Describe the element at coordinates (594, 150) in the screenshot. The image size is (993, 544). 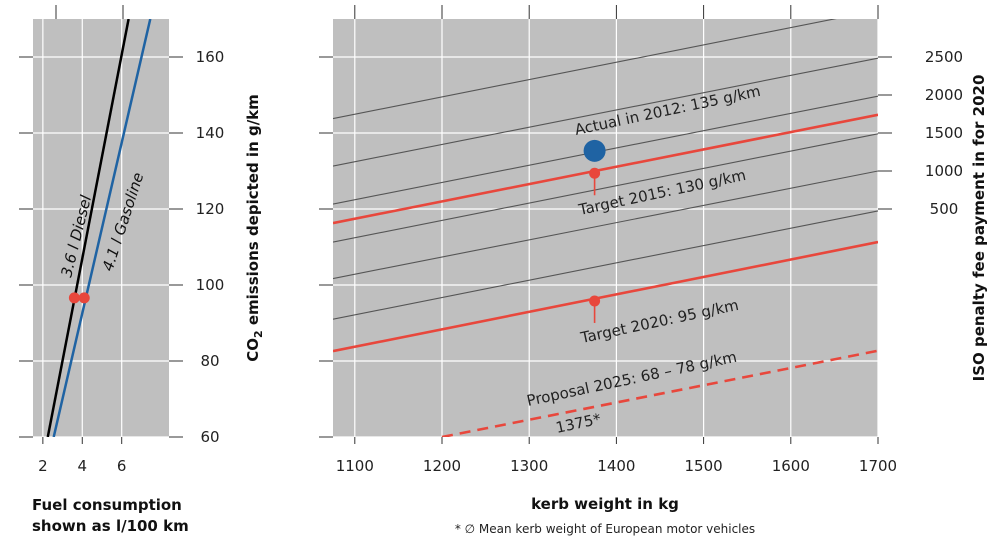
I see `actual-2012-point` at that location.